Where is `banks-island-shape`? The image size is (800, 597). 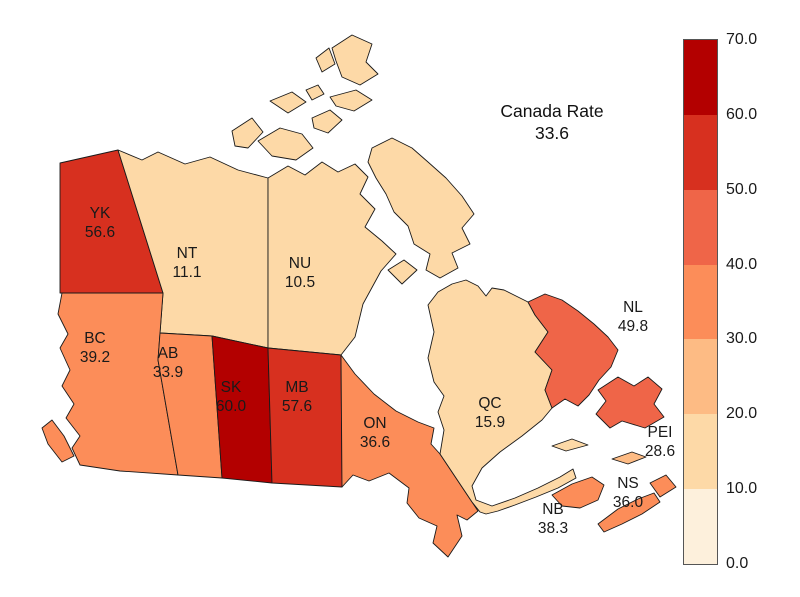
banks-island-shape is located at coordinates (247, 133).